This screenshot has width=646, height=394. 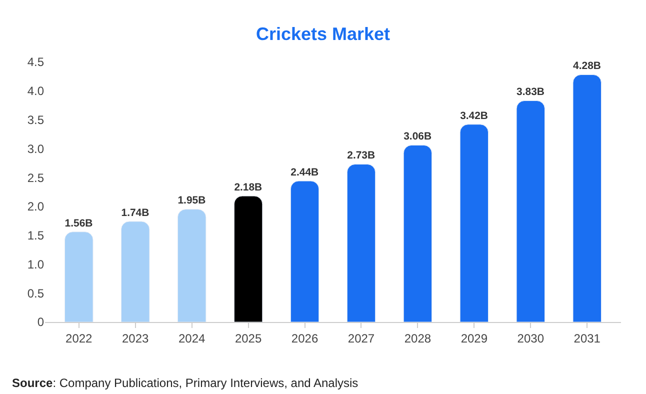 I want to click on y-tick-label: 2.5, so click(x=35, y=177).